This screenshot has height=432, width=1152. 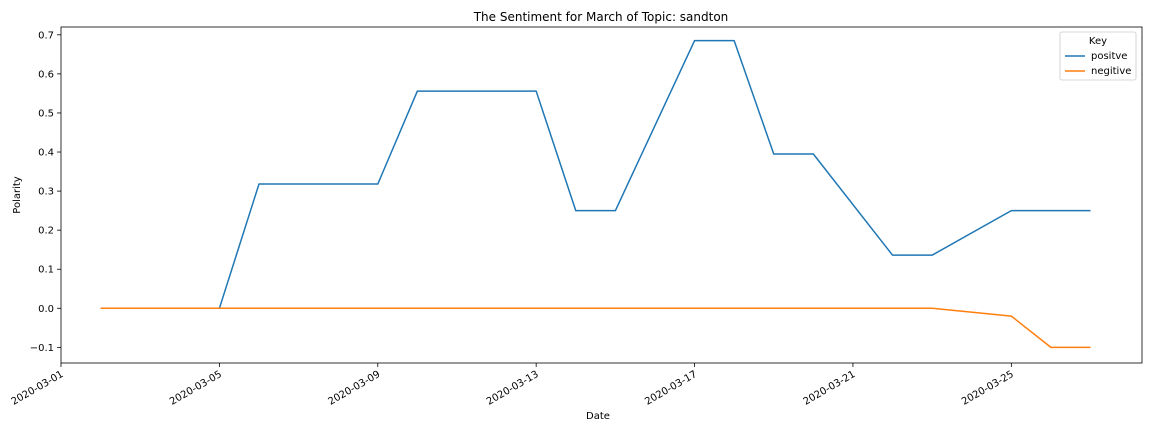 What do you see at coordinates (46, 113) in the screenshot?
I see `y-tick-label: 0.5` at bounding box center [46, 113].